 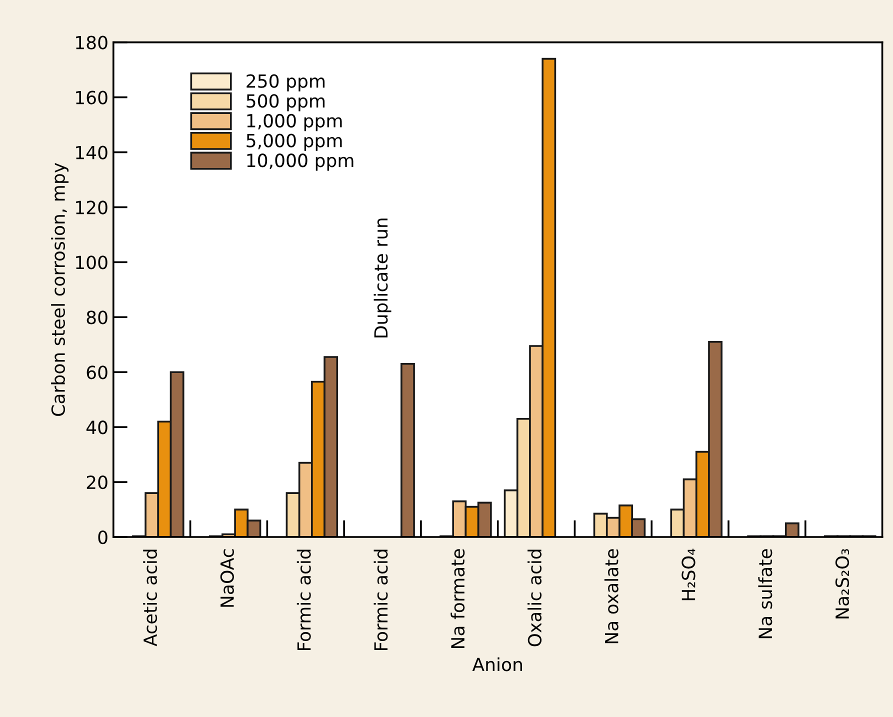 What do you see at coordinates (92, 43) in the screenshot?
I see `y-tick-label: 180` at bounding box center [92, 43].